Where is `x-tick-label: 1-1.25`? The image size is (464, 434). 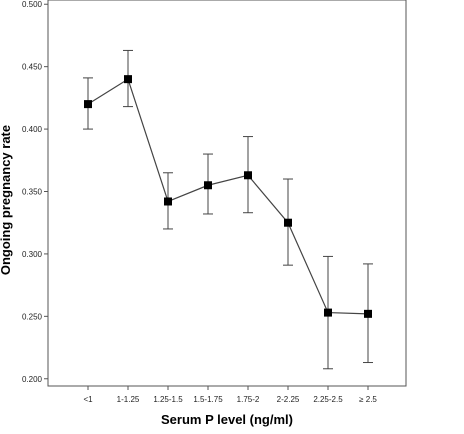 x-tick-label: 1-1.25 is located at coordinates (128, 399).